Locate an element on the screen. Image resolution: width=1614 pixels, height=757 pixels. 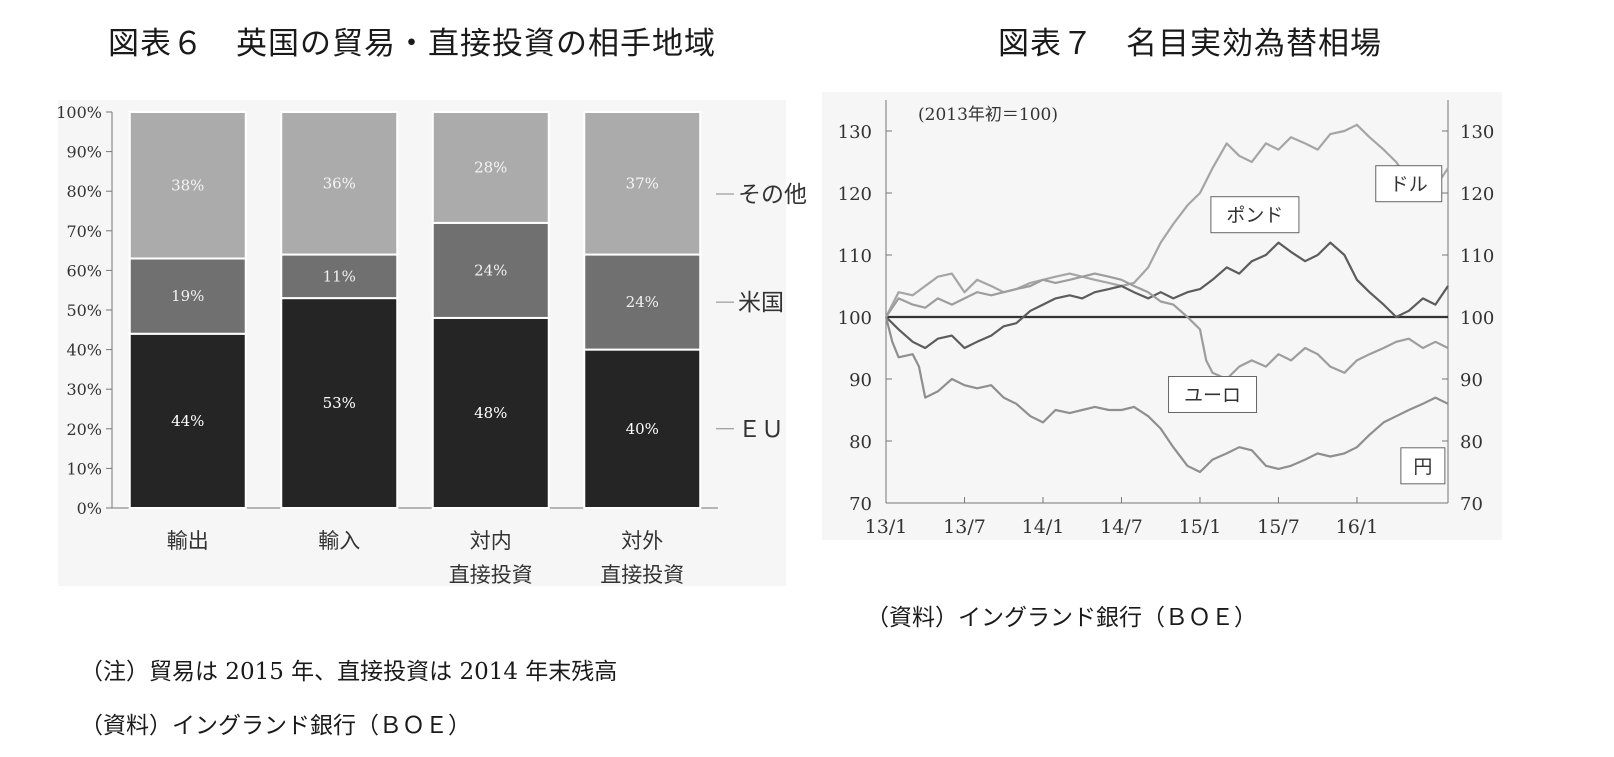
y-tick-label-right: 120 is located at coordinates (1477, 194).